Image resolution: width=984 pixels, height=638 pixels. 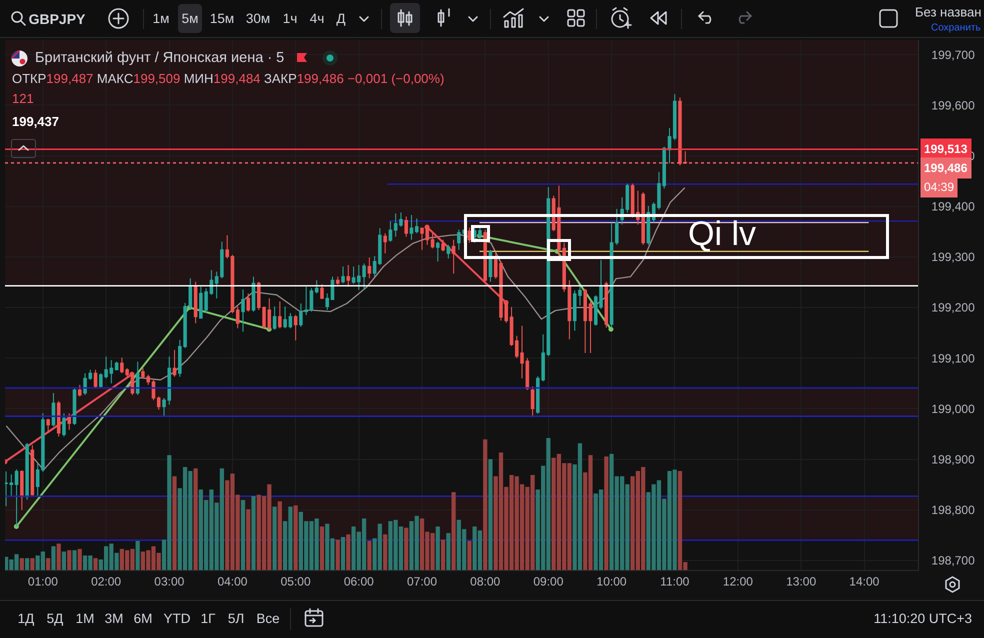 What do you see at coordinates (114, 619) in the screenshot?
I see `text: 3М` at bounding box center [114, 619].